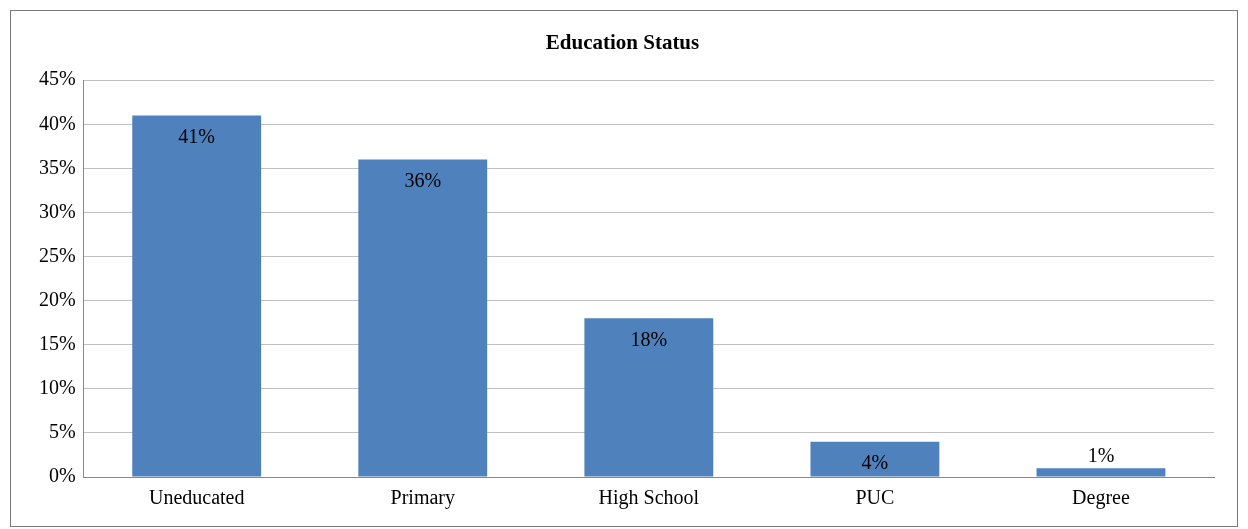  What do you see at coordinates (875, 497) in the screenshot?
I see `x-tick-label: PUC` at bounding box center [875, 497].